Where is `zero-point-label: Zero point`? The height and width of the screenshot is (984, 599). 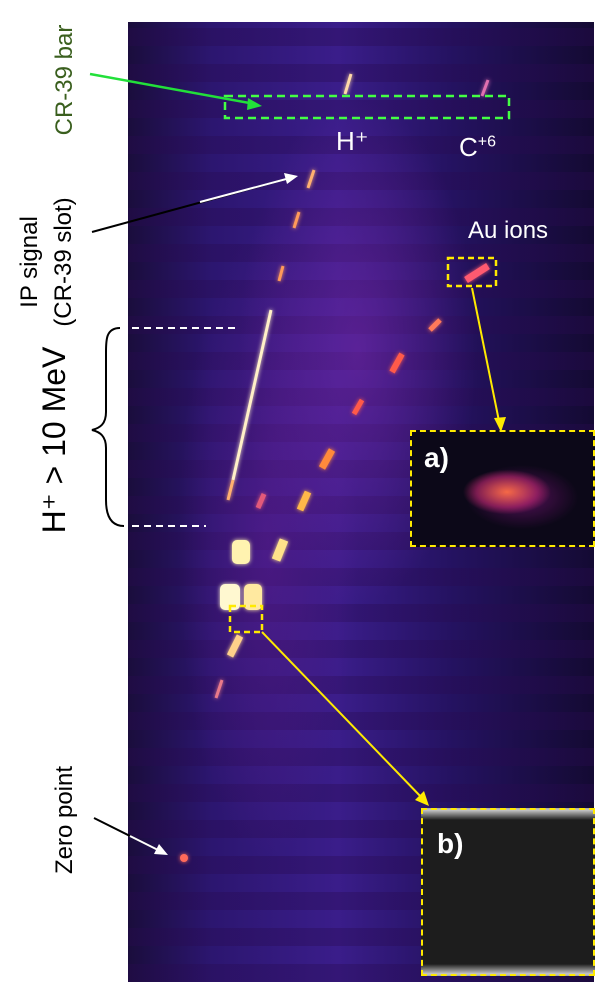
zero-point-label: Zero point is located at coordinates (64, 820).